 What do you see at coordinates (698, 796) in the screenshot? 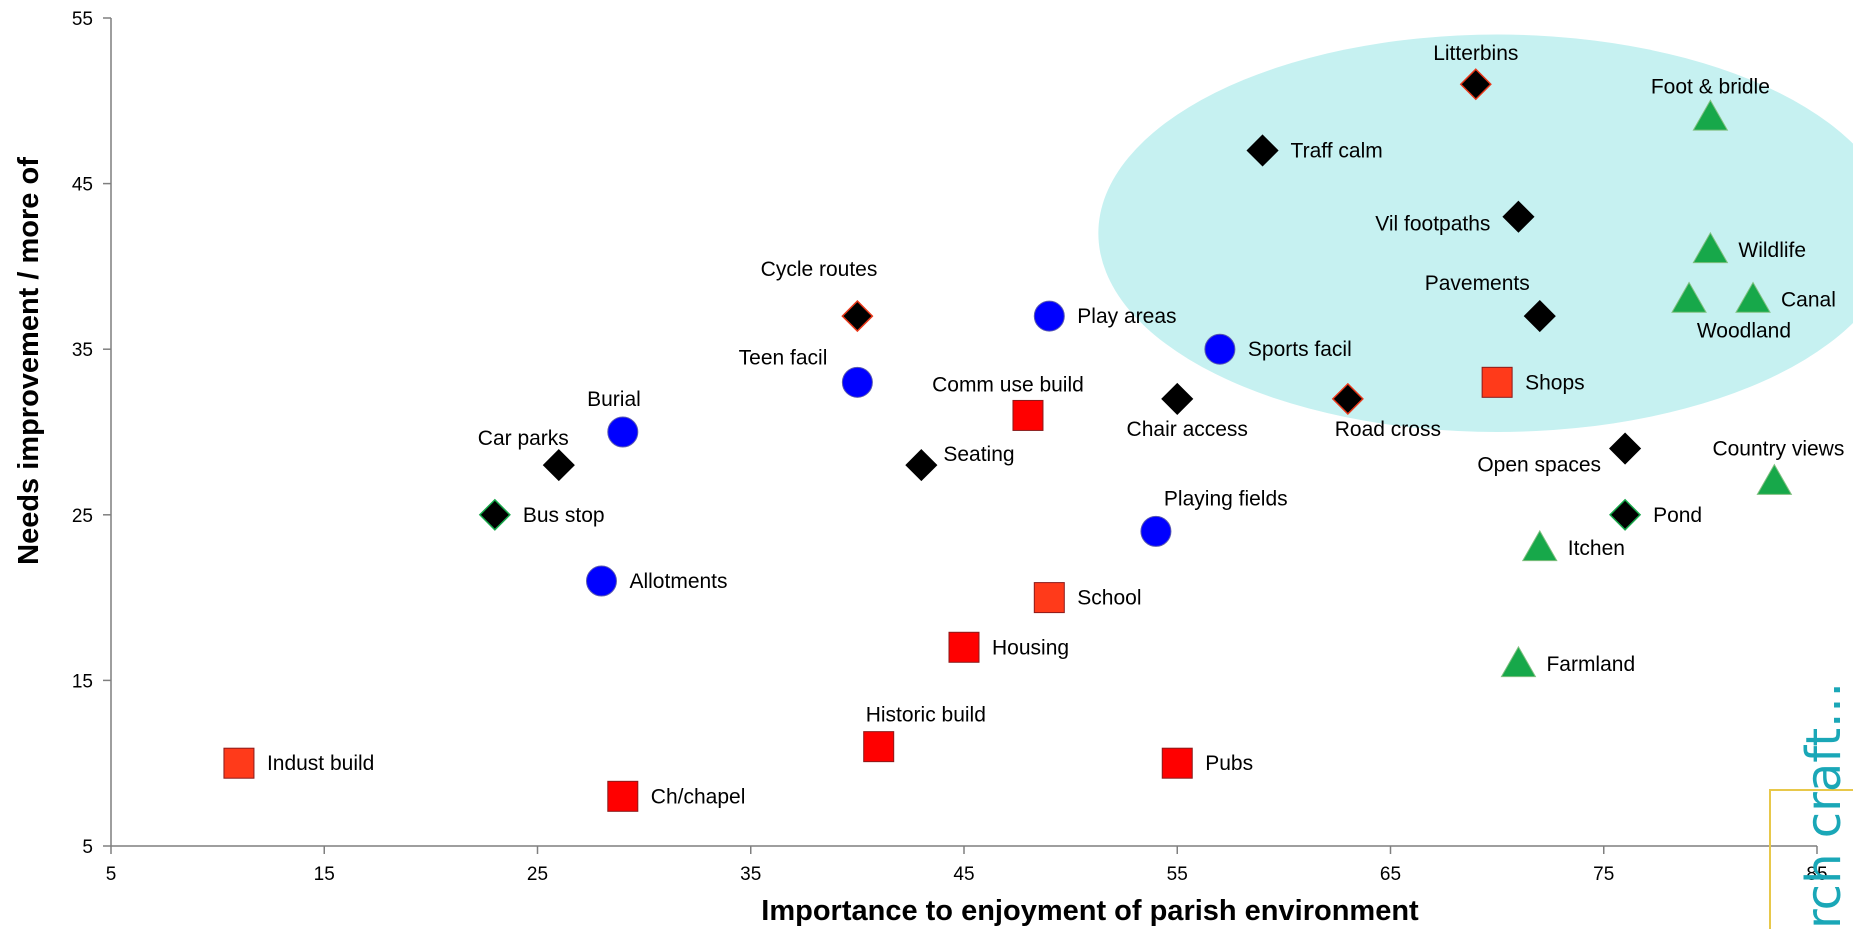
I see `point-label-ch-chapel: Ch/chapel` at bounding box center [698, 796].